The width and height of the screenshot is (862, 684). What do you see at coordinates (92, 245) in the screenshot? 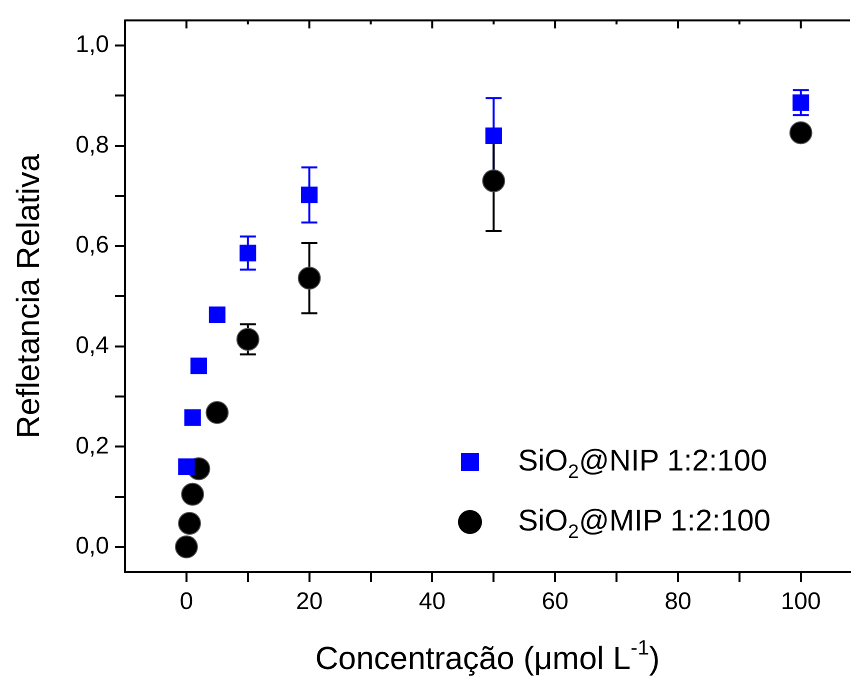
I see `y-tick-label: 0,6` at bounding box center [92, 245].